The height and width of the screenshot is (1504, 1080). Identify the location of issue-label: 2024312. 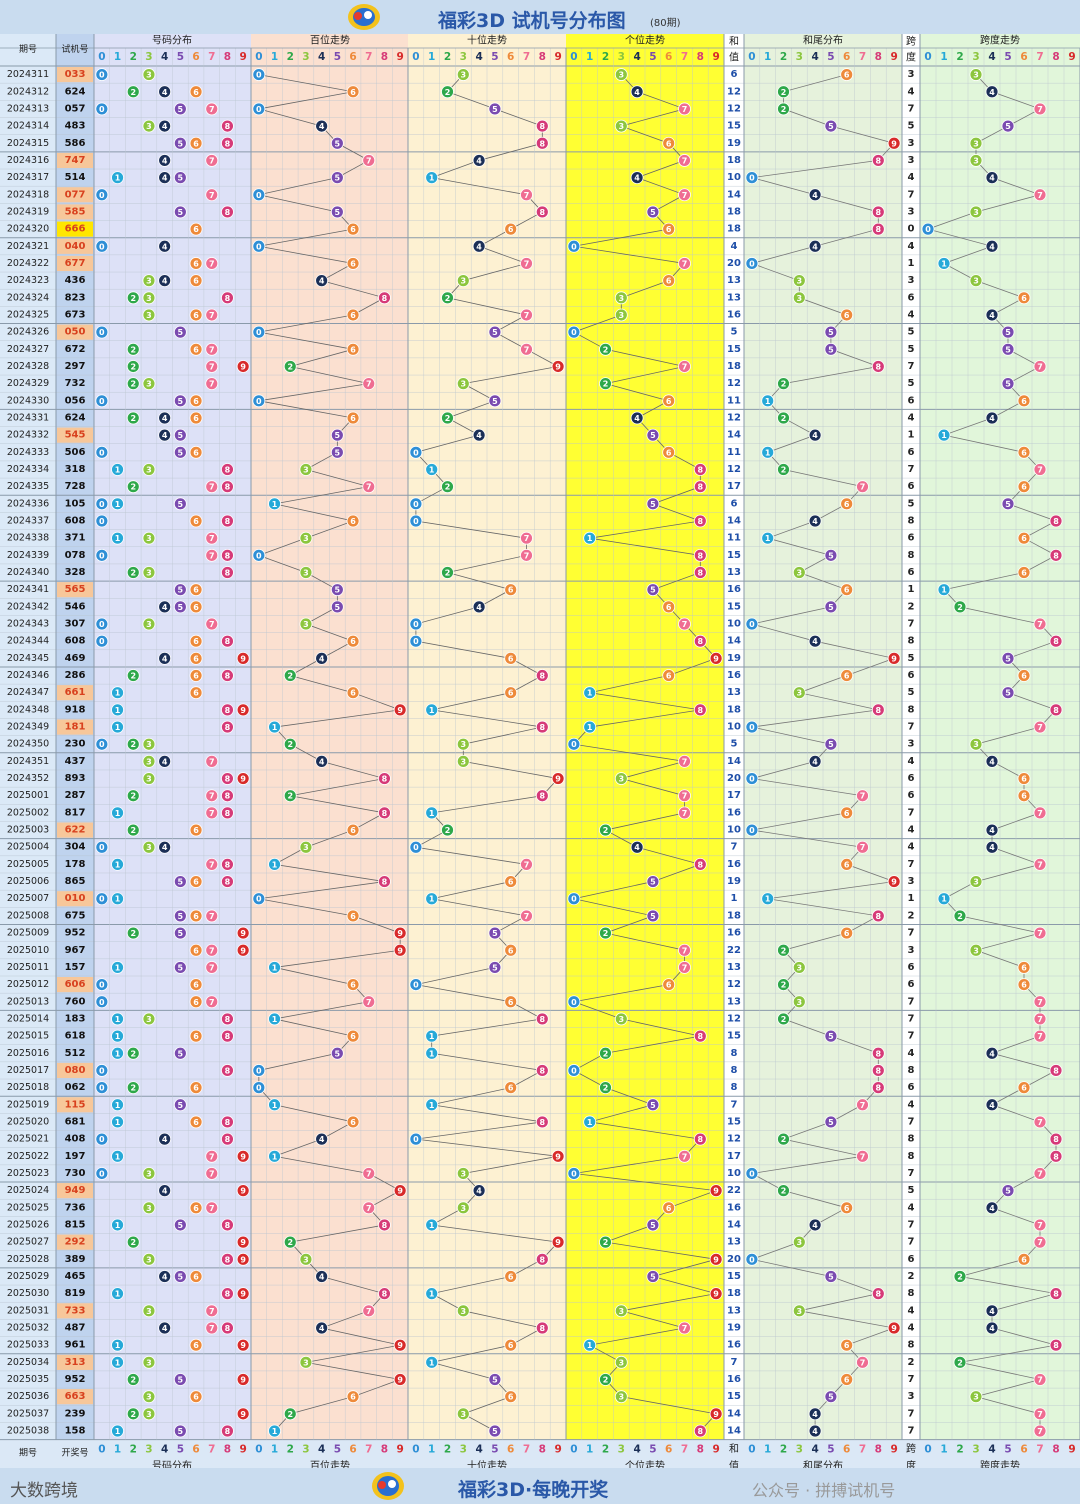
(28, 91).